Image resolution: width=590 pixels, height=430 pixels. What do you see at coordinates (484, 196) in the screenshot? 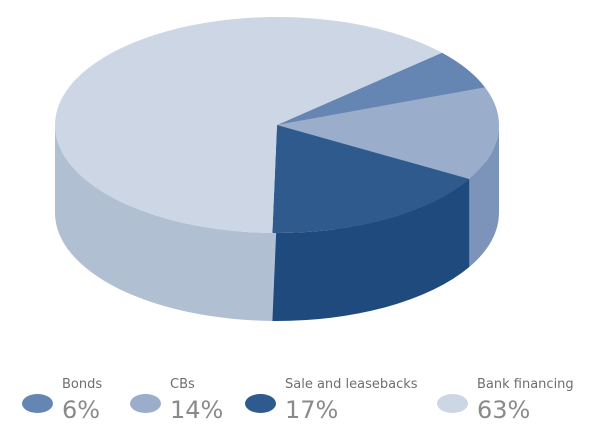
I see `pie-side-cbs` at bounding box center [484, 196].